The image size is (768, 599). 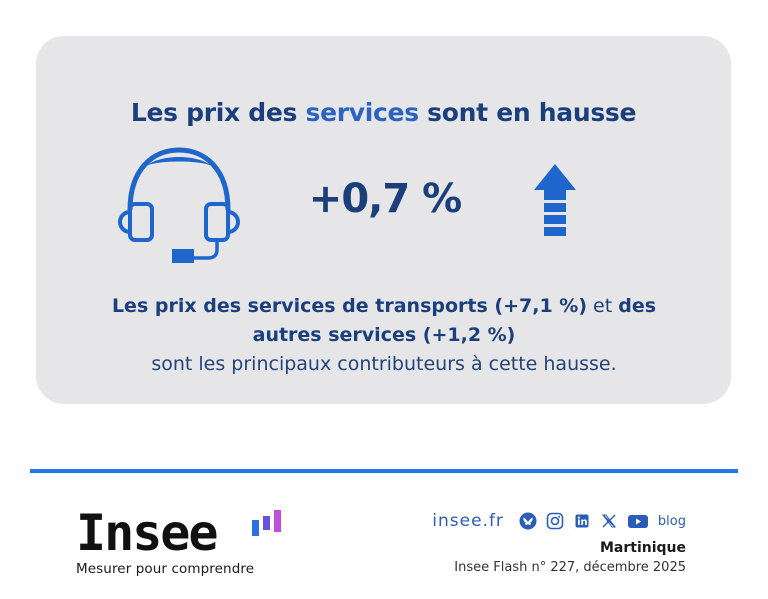 I want to click on title-accent: services, so click(x=362, y=112).